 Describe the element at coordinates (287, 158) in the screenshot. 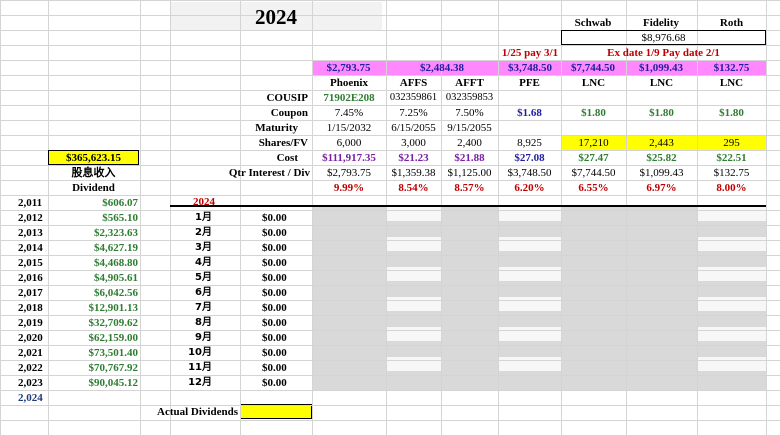

I see `label-cost: Cost` at that location.